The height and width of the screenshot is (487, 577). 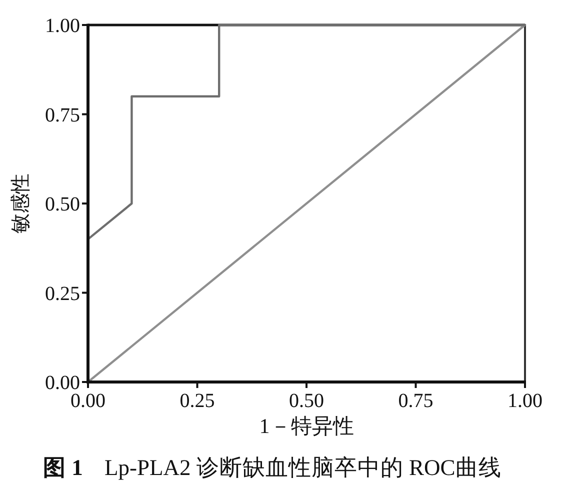 What do you see at coordinates (62, 115) in the screenshot?
I see `y-tick-label: 0.75` at bounding box center [62, 115].